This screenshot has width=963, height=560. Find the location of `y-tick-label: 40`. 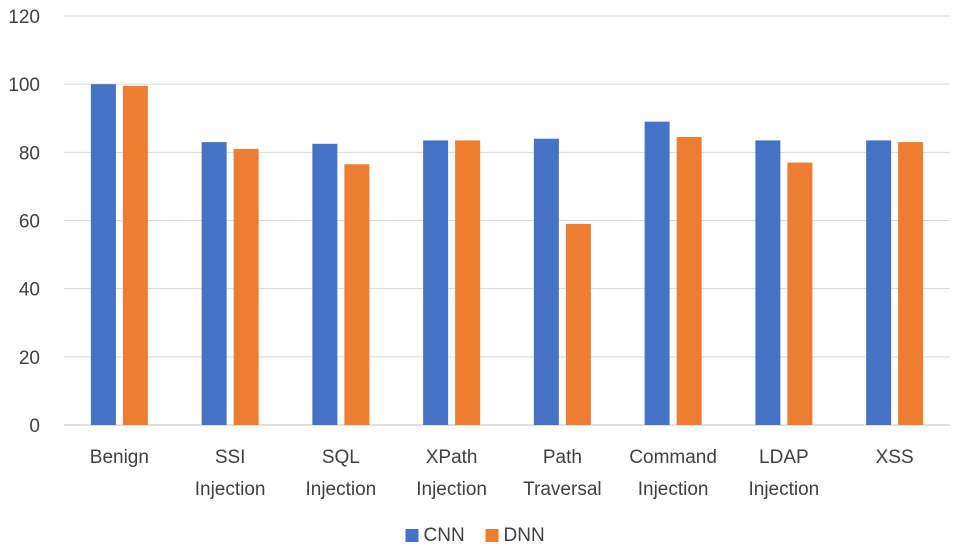

y-tick-label: 40 is located at coordinates (29, 290).